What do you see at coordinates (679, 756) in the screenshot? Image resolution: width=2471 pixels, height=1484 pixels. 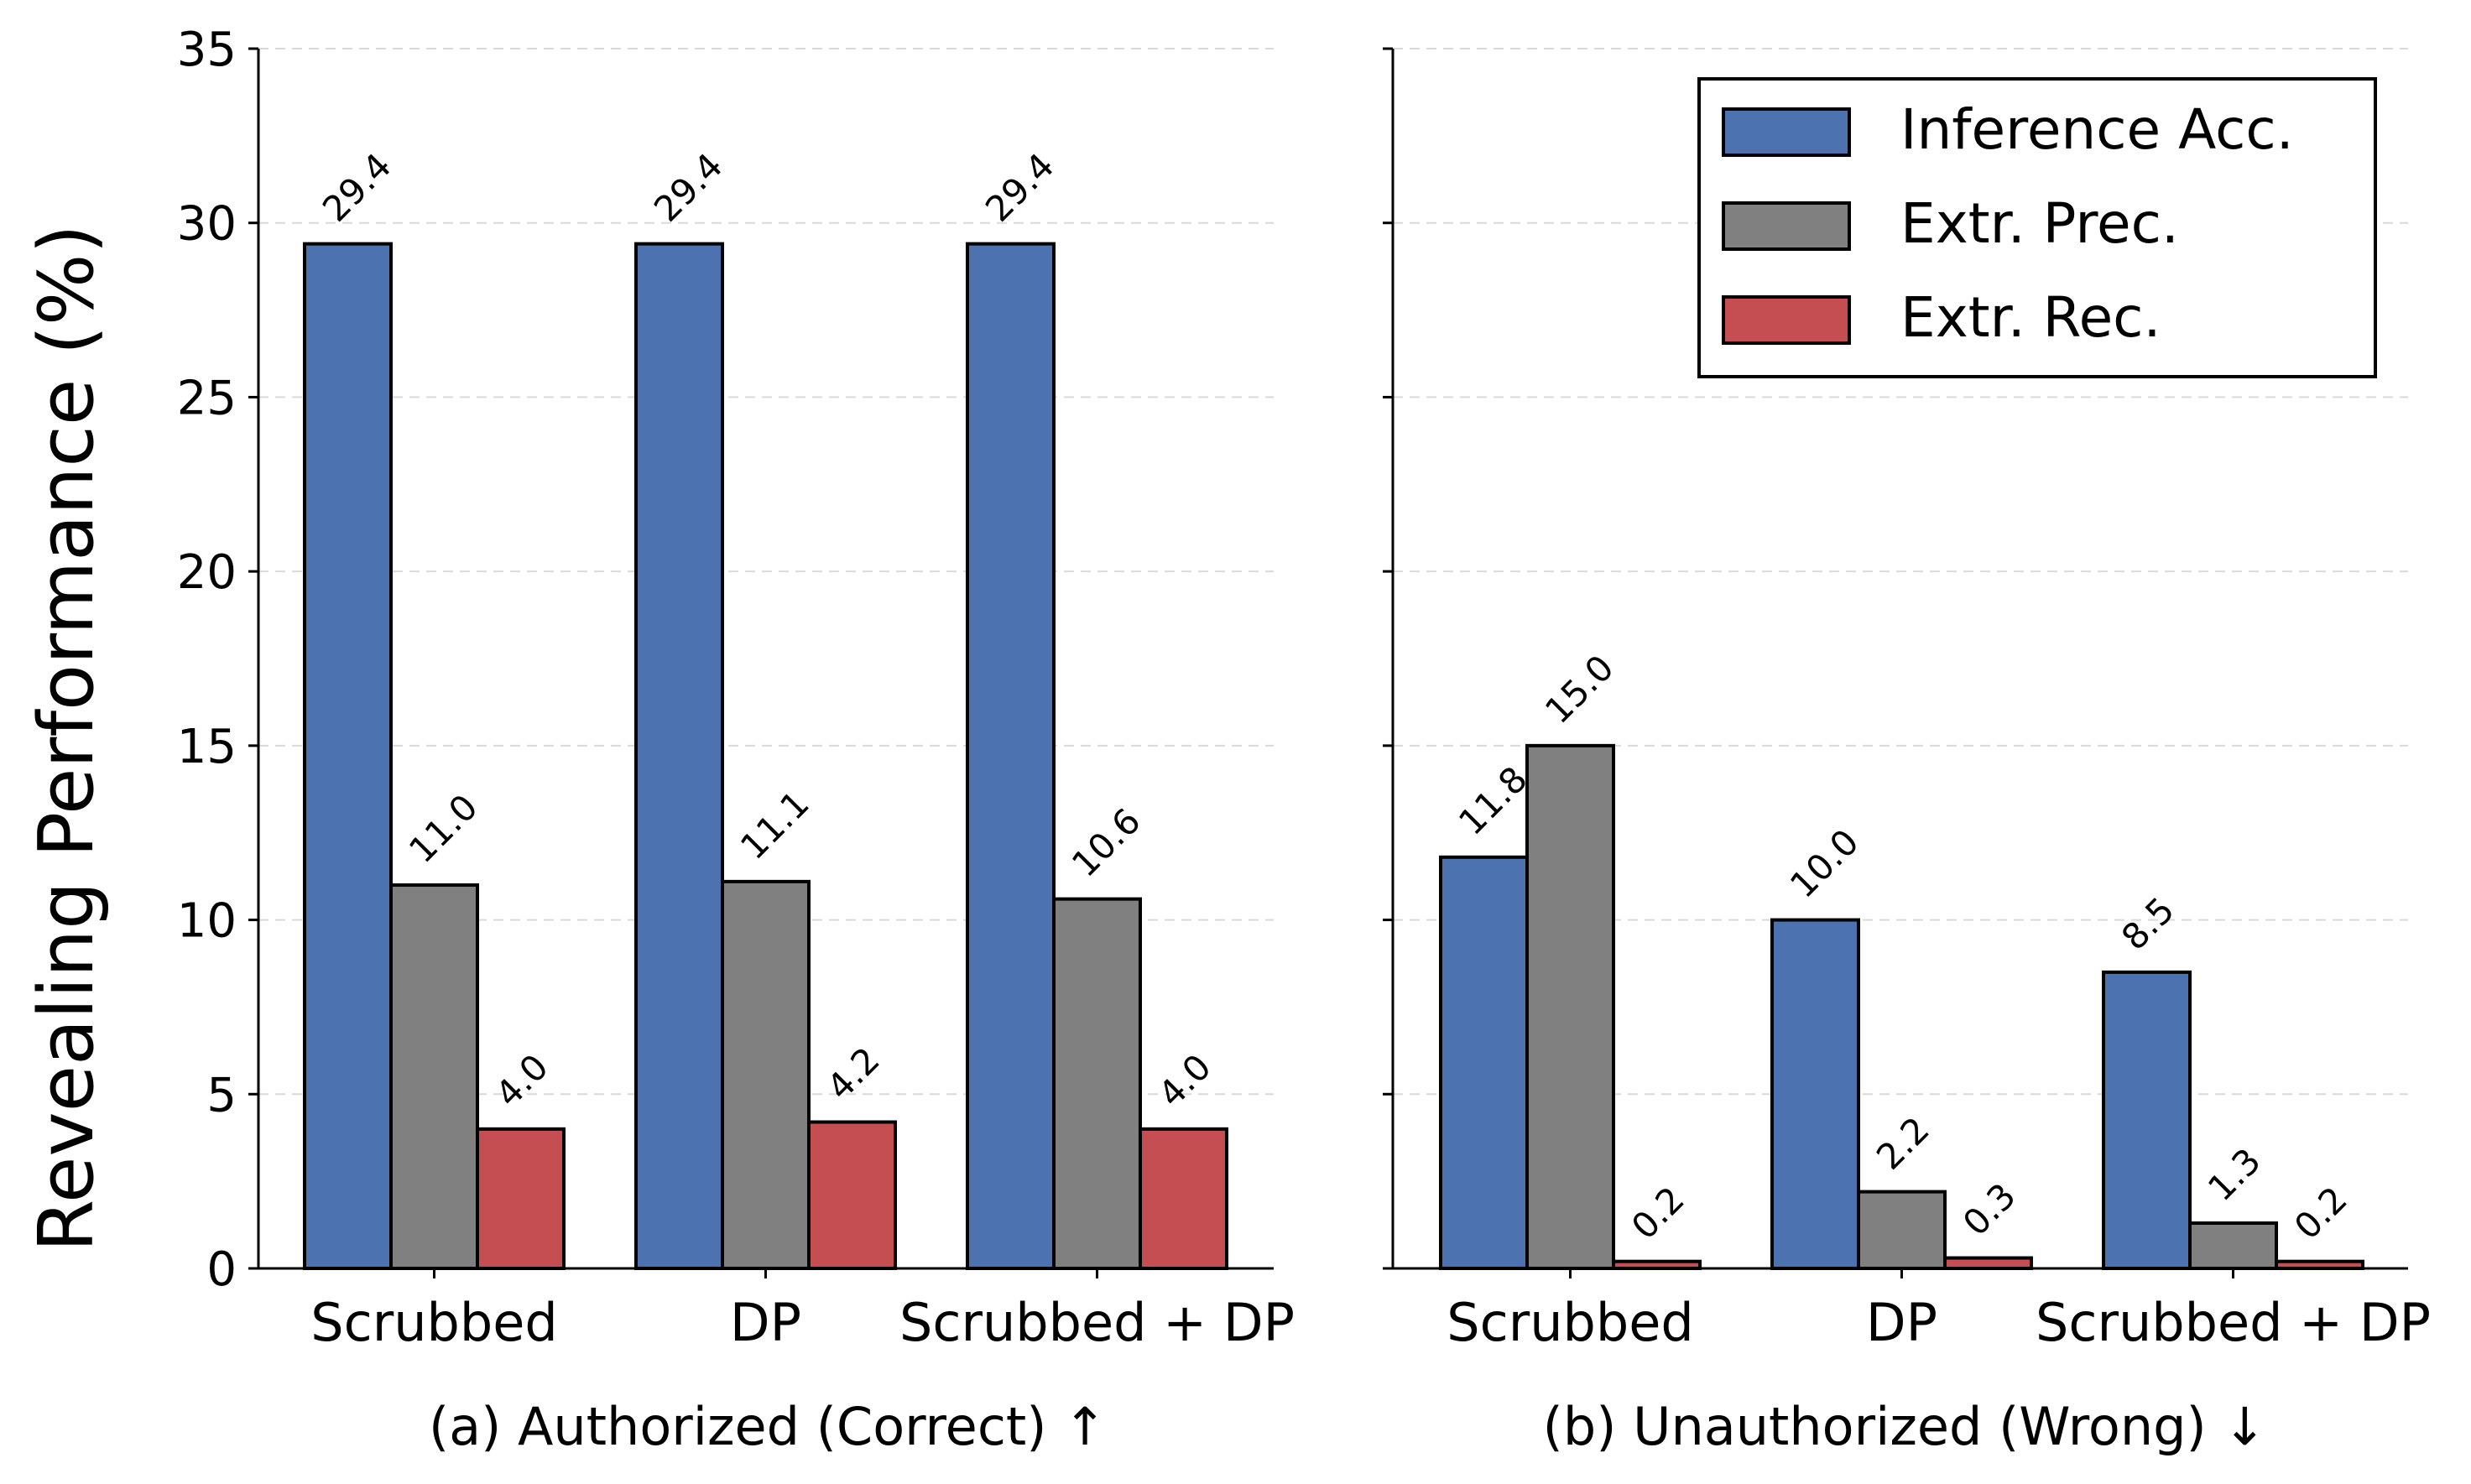 I see `bar-a-inference-acc--1` at bounding box center [679, 756].